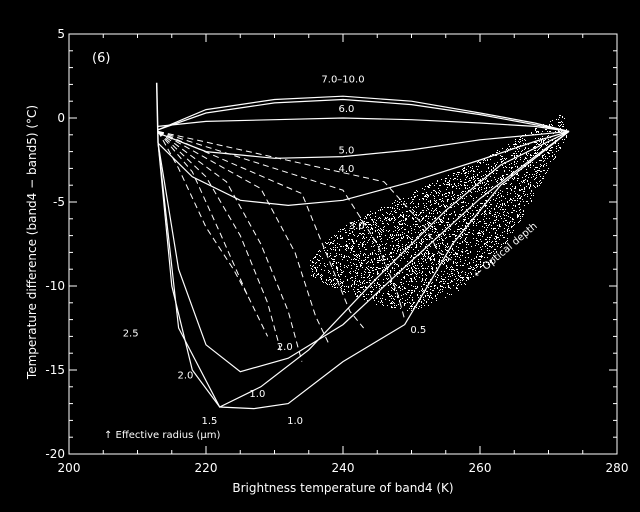 The width and height of the screenshot is (640, 512). I want to click on x-tick-label: 200, so click(69, 468).